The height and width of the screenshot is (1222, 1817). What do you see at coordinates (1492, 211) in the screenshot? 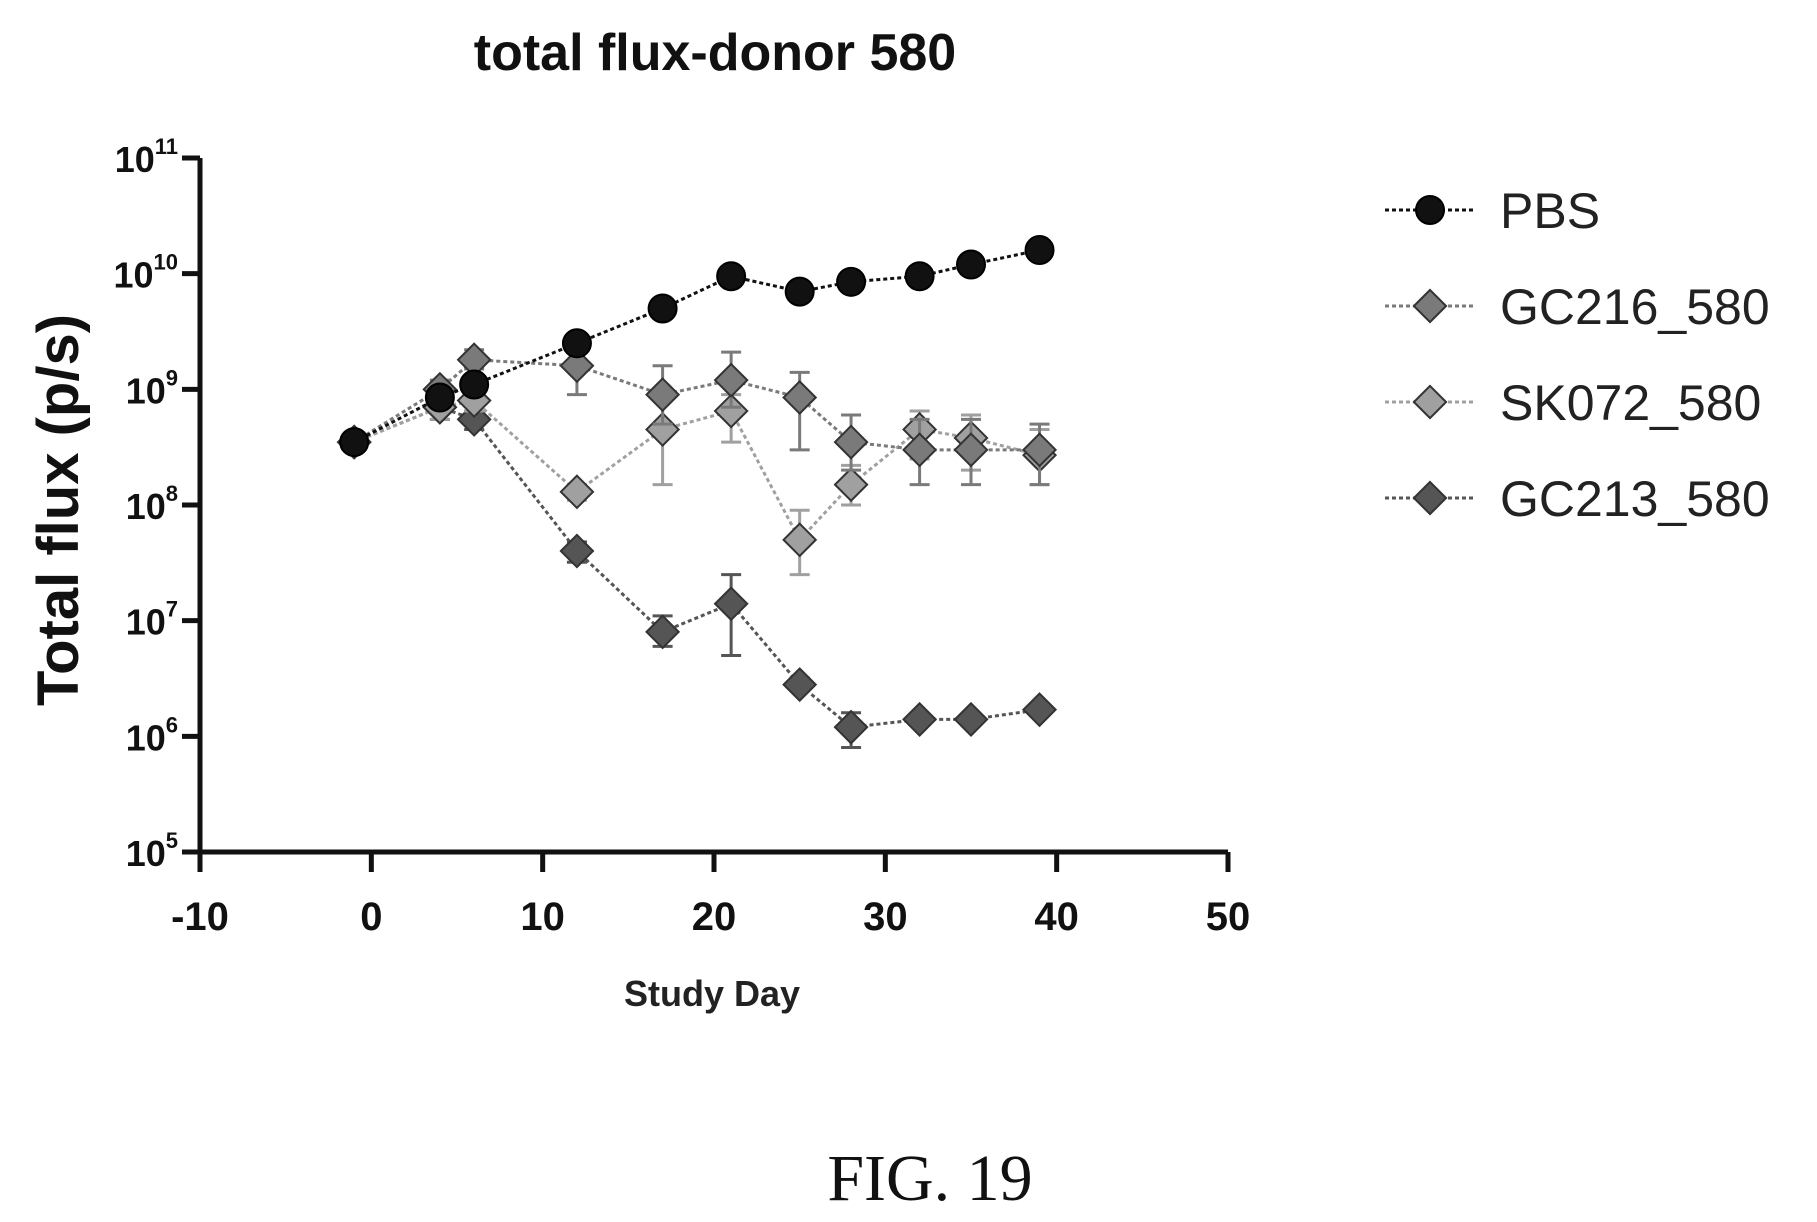
I see `legend-item: PBS` at bounding box center [1492, 211].